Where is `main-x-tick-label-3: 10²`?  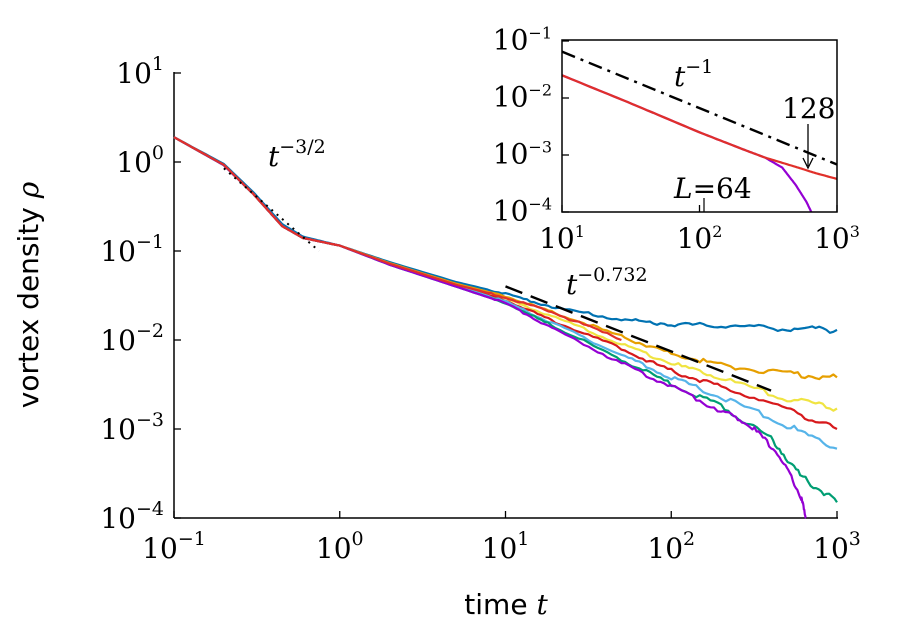
main-x-tick-label-3: 10² is located at coordinates (671, 546).